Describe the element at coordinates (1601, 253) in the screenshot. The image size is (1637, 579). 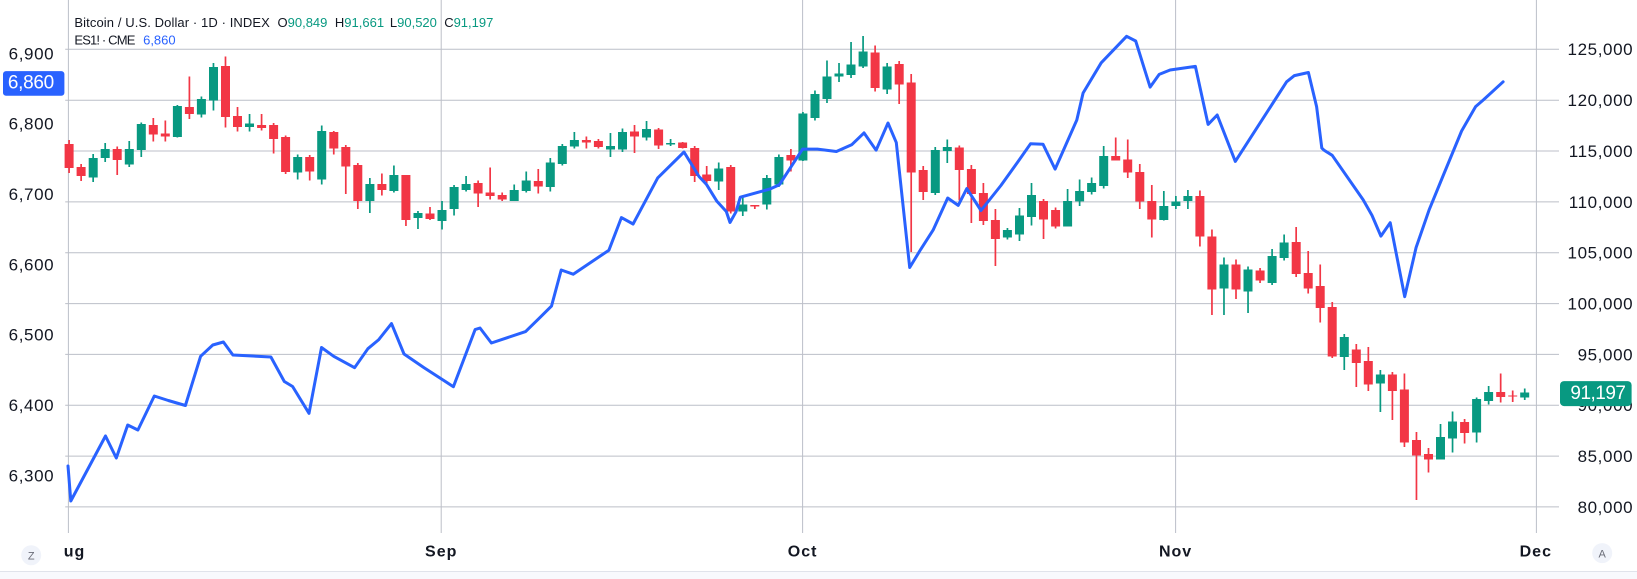
I see `svg-text: 105,000` at that location.